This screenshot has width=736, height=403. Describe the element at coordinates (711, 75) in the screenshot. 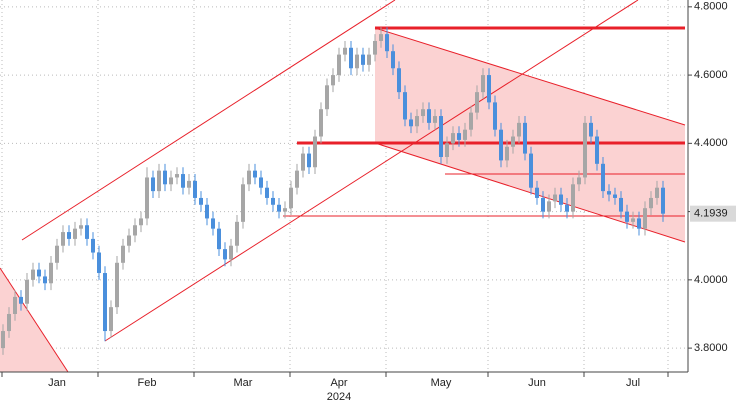

I see `y-tick-label: 4.6000` at that location.